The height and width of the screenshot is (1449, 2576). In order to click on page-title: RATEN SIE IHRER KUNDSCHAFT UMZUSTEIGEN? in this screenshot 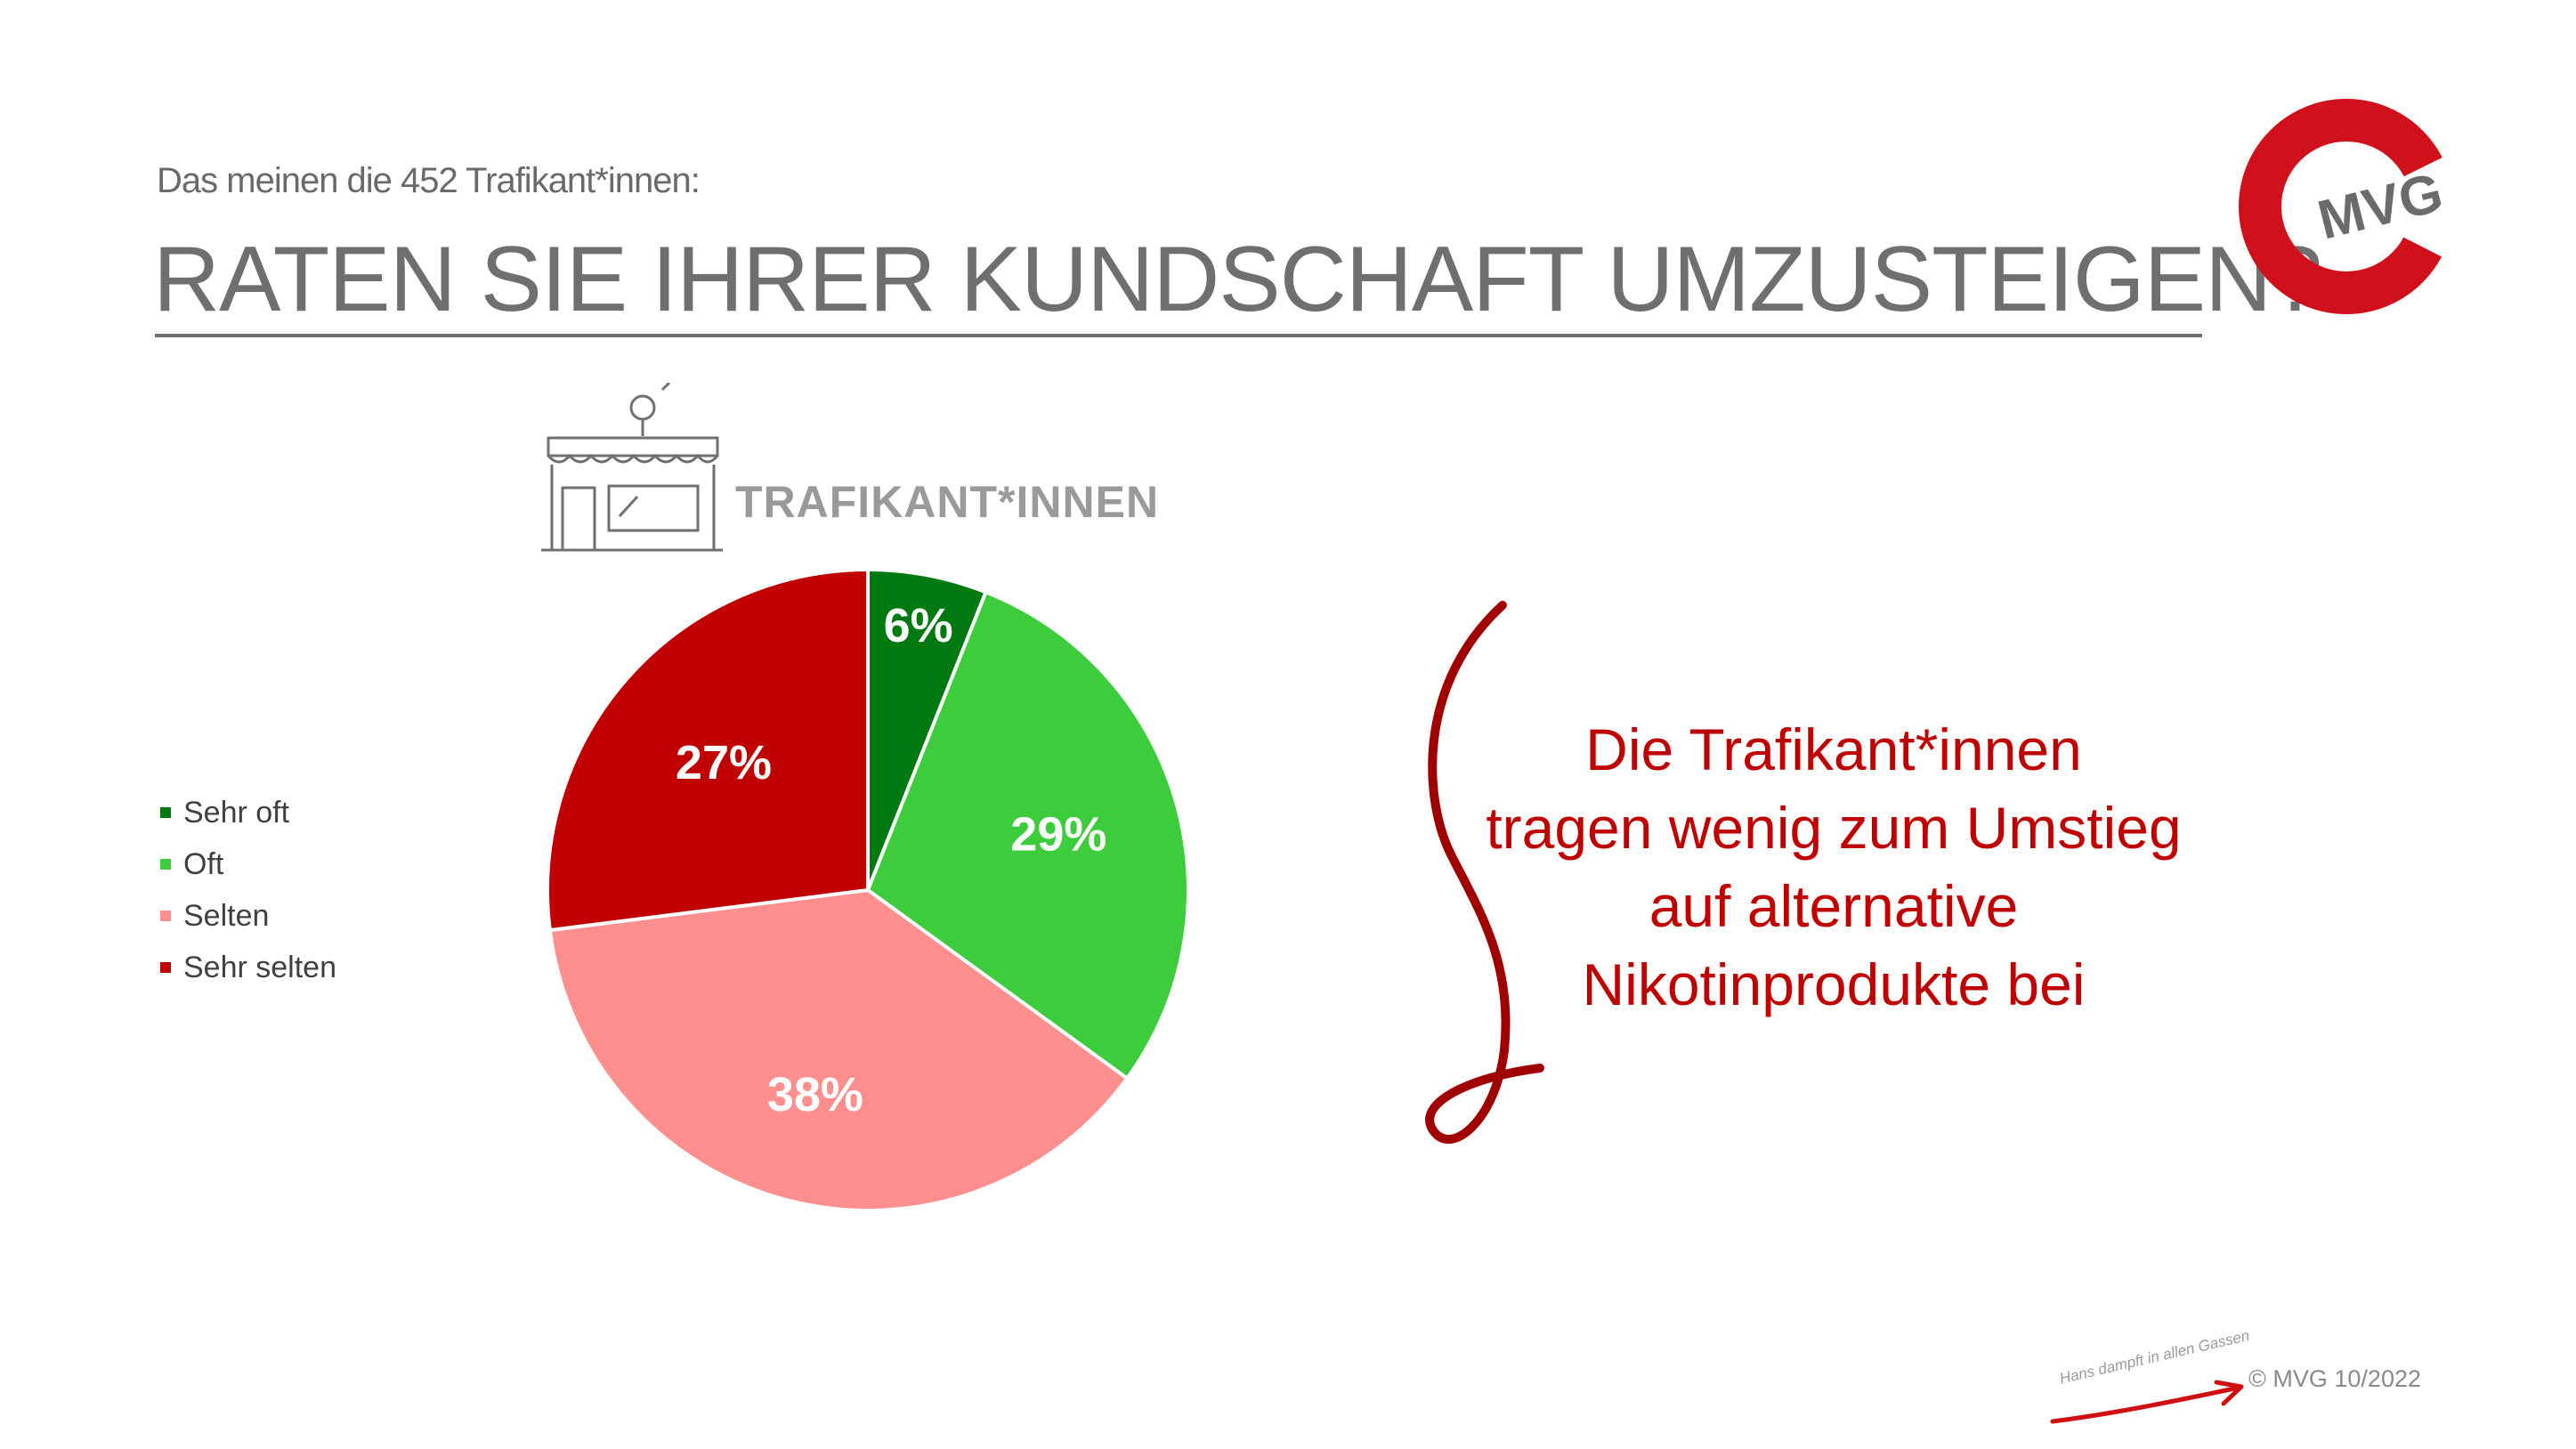, I will do `click(1237, 279)`.